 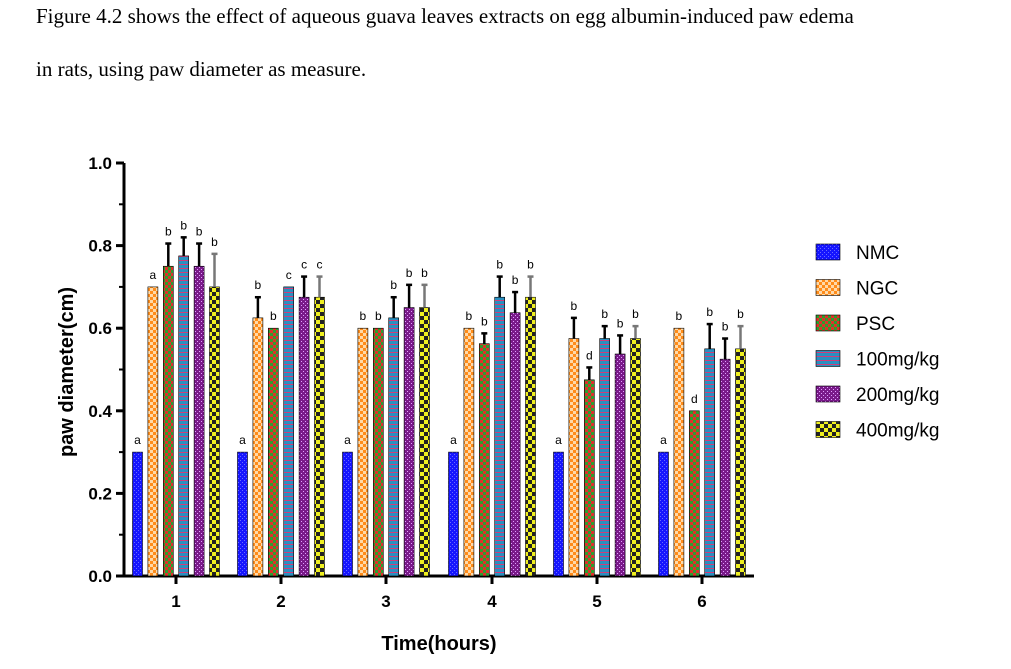 What do you see at coordinates (701, 601) in the screenshot?
I see `x-tick-label: 6` at bounding box center [701, 601].